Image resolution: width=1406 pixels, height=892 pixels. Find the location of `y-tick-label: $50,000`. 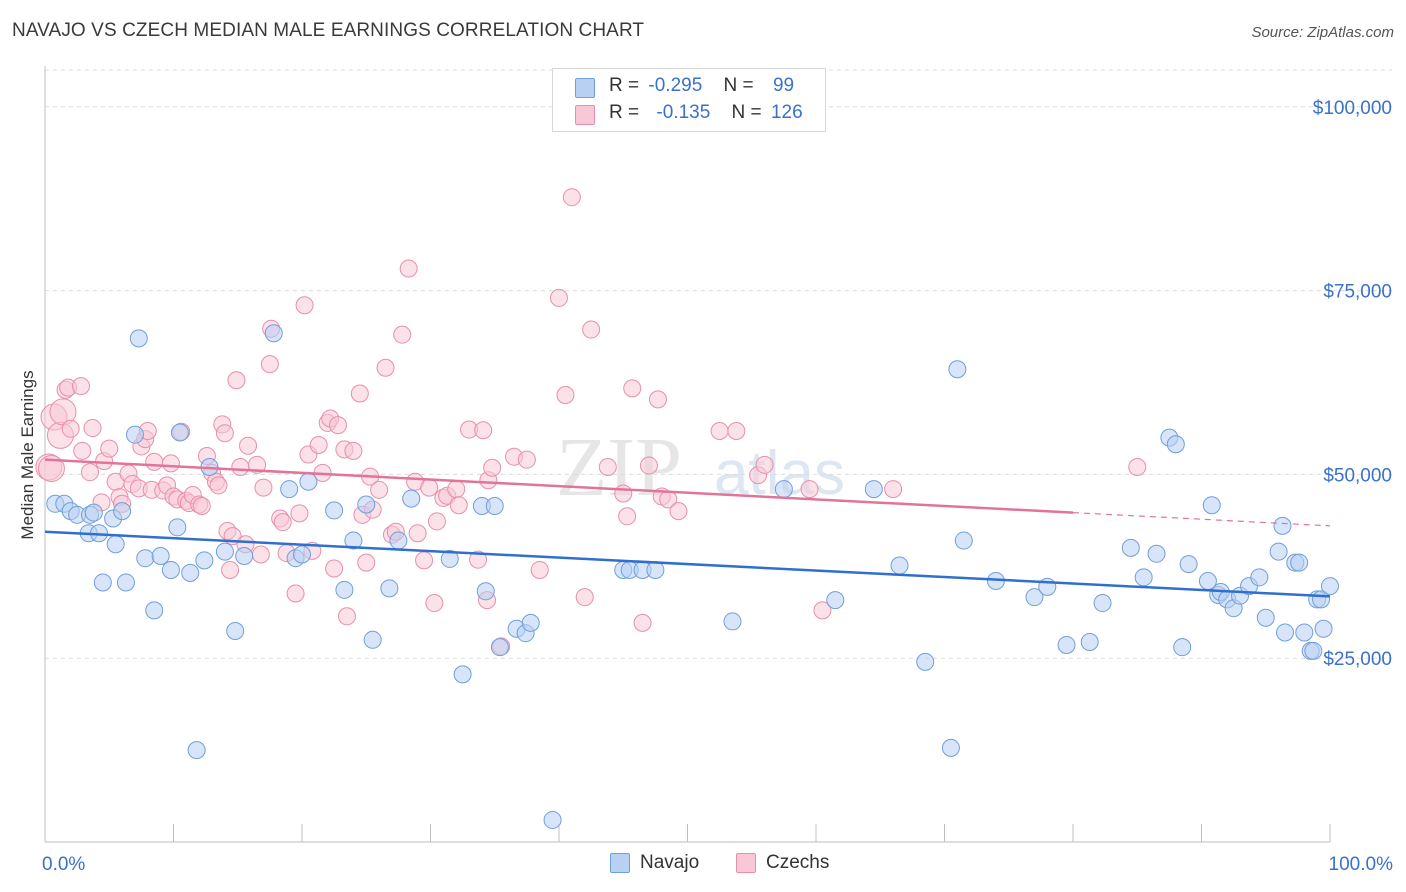

y-tick-label: $50,000 is located at coordinates (1357, 475).